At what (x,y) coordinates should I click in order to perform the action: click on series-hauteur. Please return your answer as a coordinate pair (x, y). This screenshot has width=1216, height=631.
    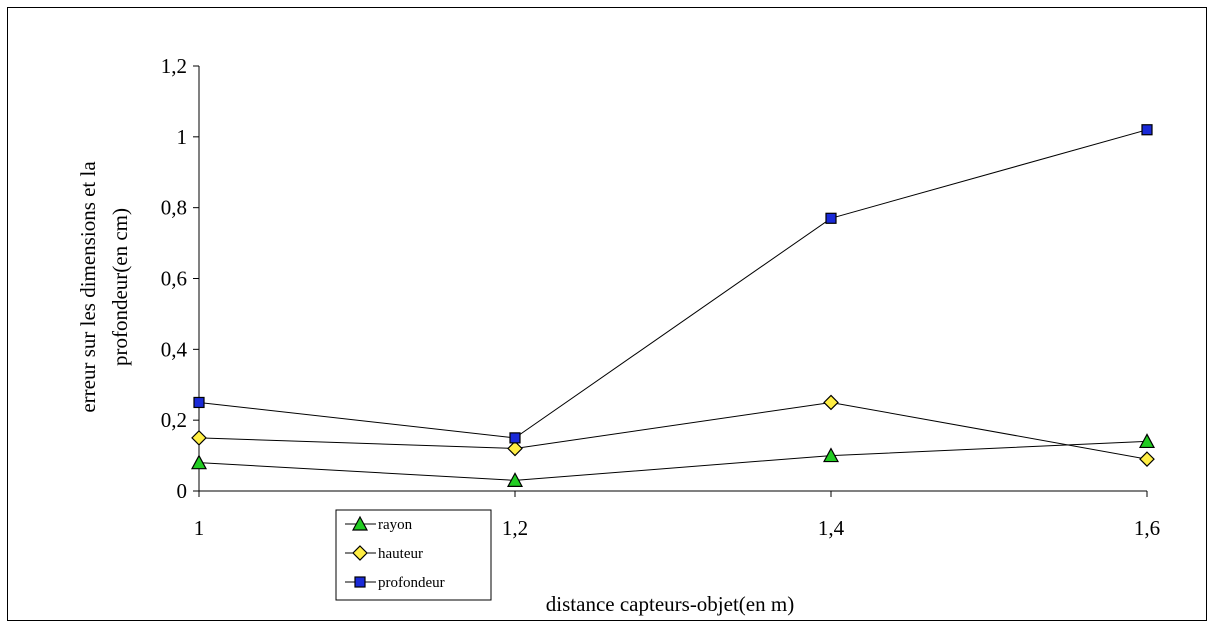
    Looking at the image, I should click on (673, 430).